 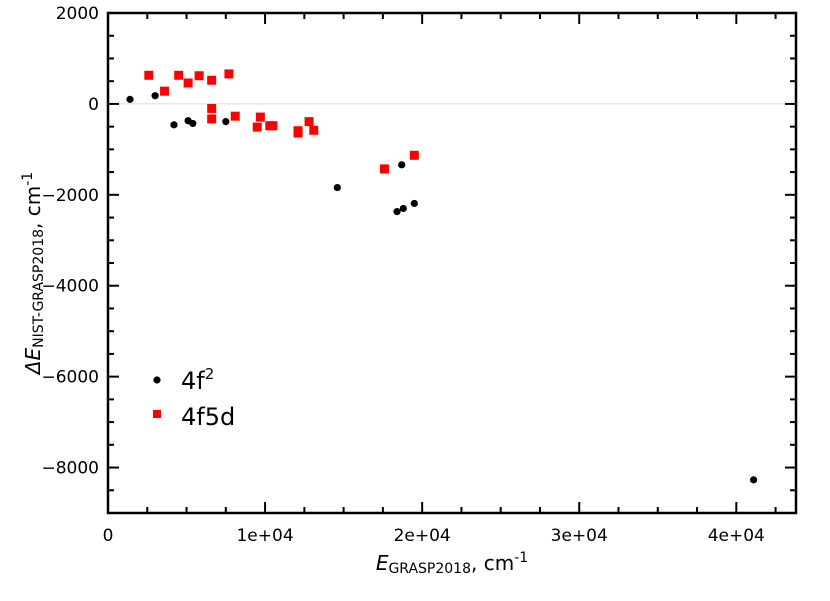 What do you see at coordinates (93, 105) in the screenshot?
I see `y-tick-label: 0` at bounding box center [93, 105].